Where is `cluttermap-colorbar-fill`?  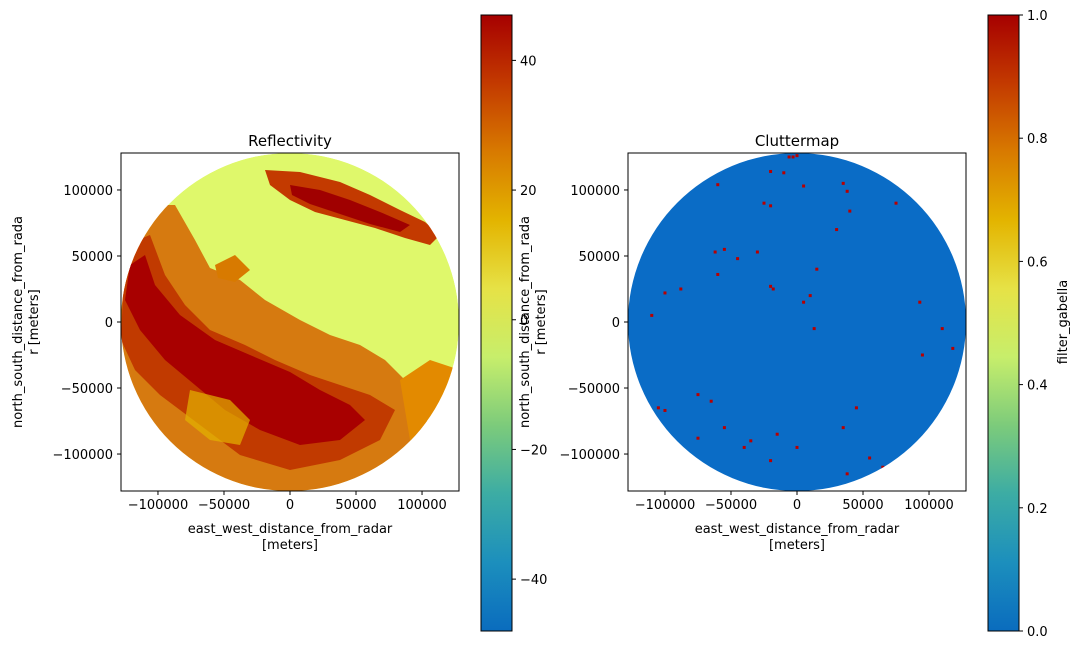
cluttermap-colorbar-fill is located at coordinates (1003, 323).